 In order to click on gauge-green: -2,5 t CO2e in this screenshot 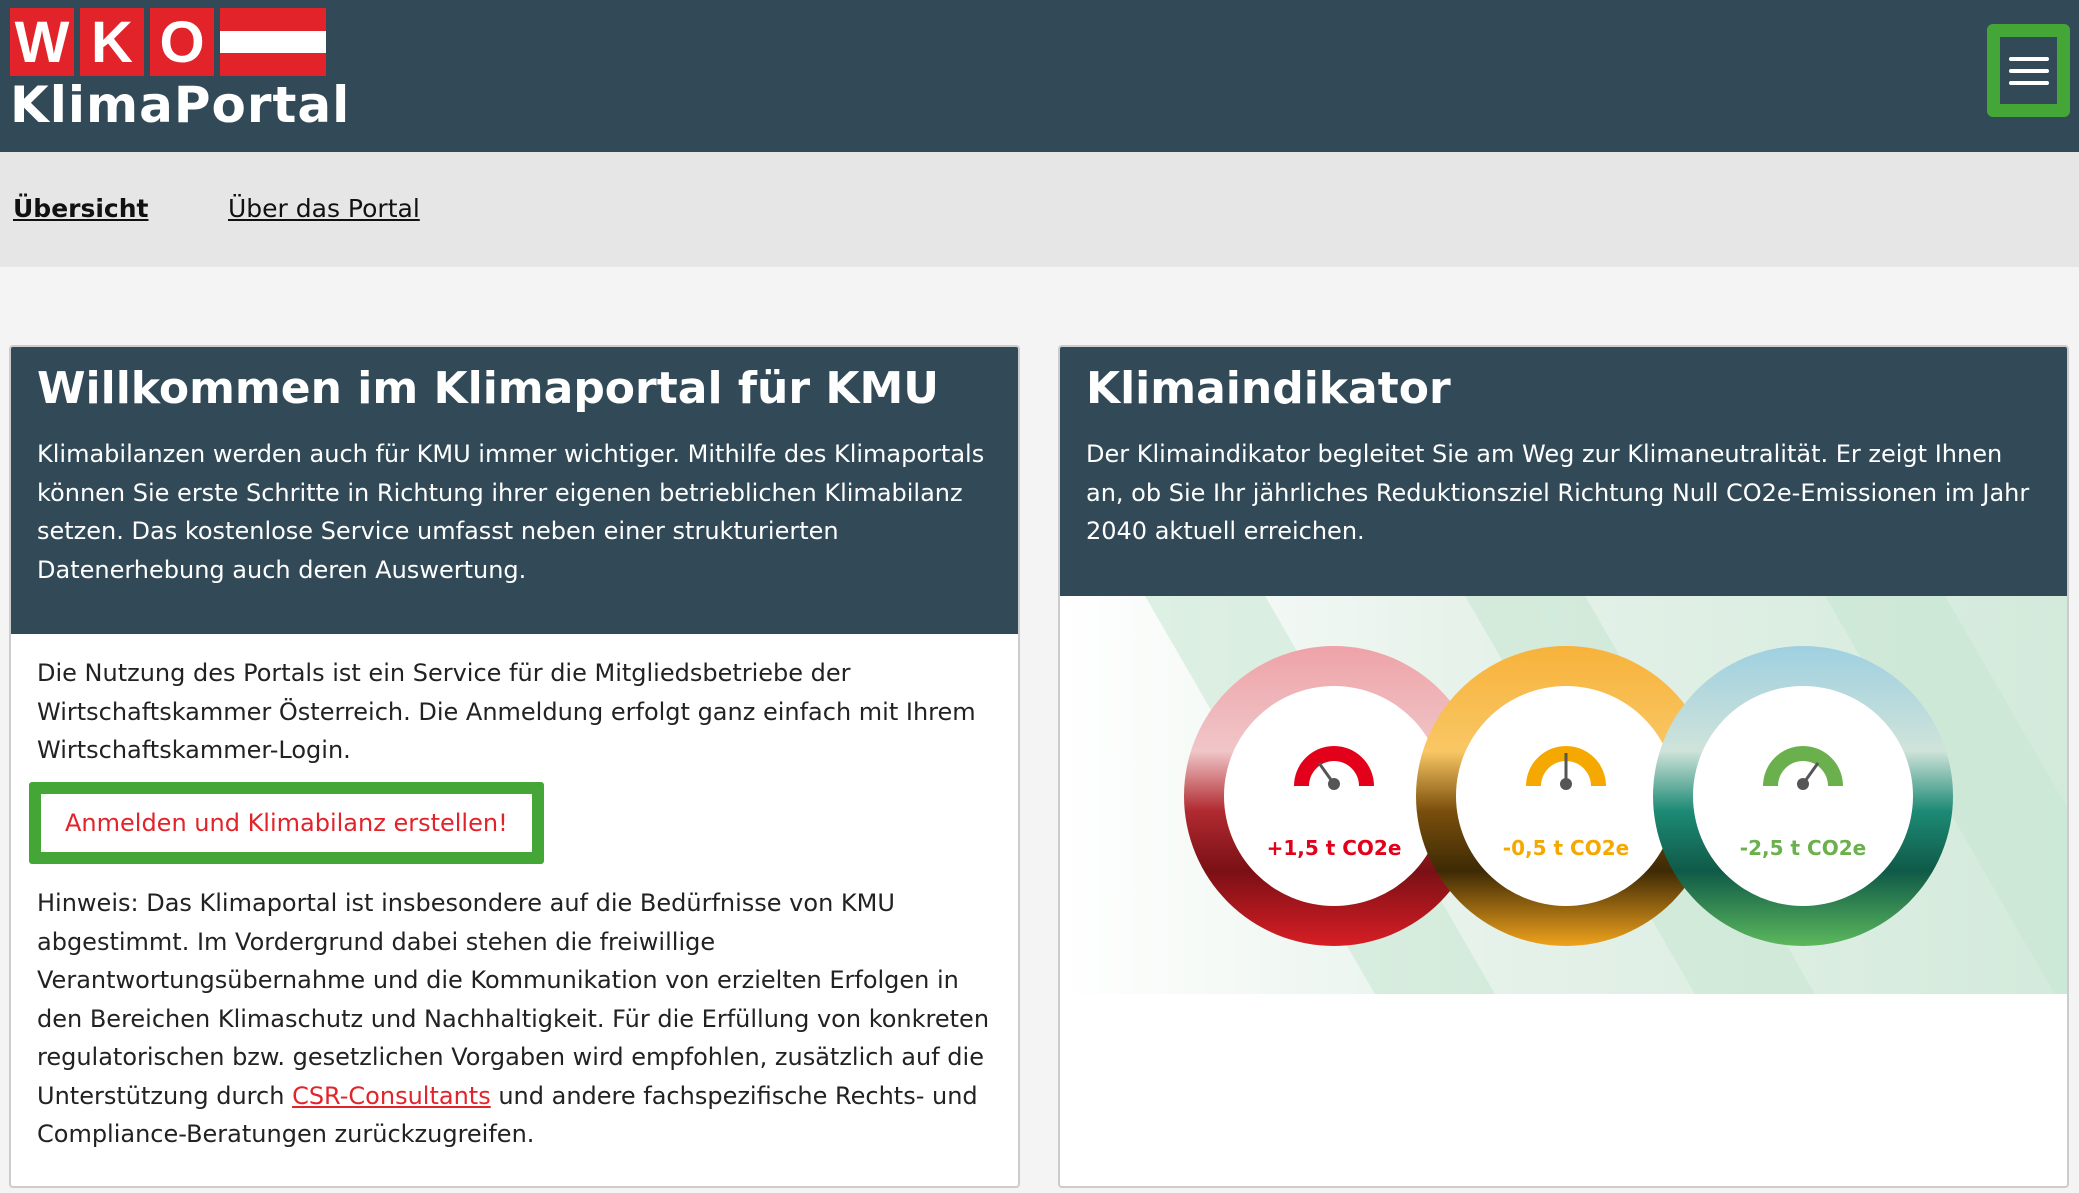, I will do `click(1803, 796)`.